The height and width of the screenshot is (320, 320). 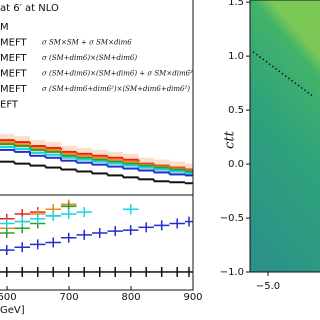 What do you see at coordinates (29, 8) in the screenshot?
I see `chart-title: at 6′ at NLO` at bounding box center [29, 8].